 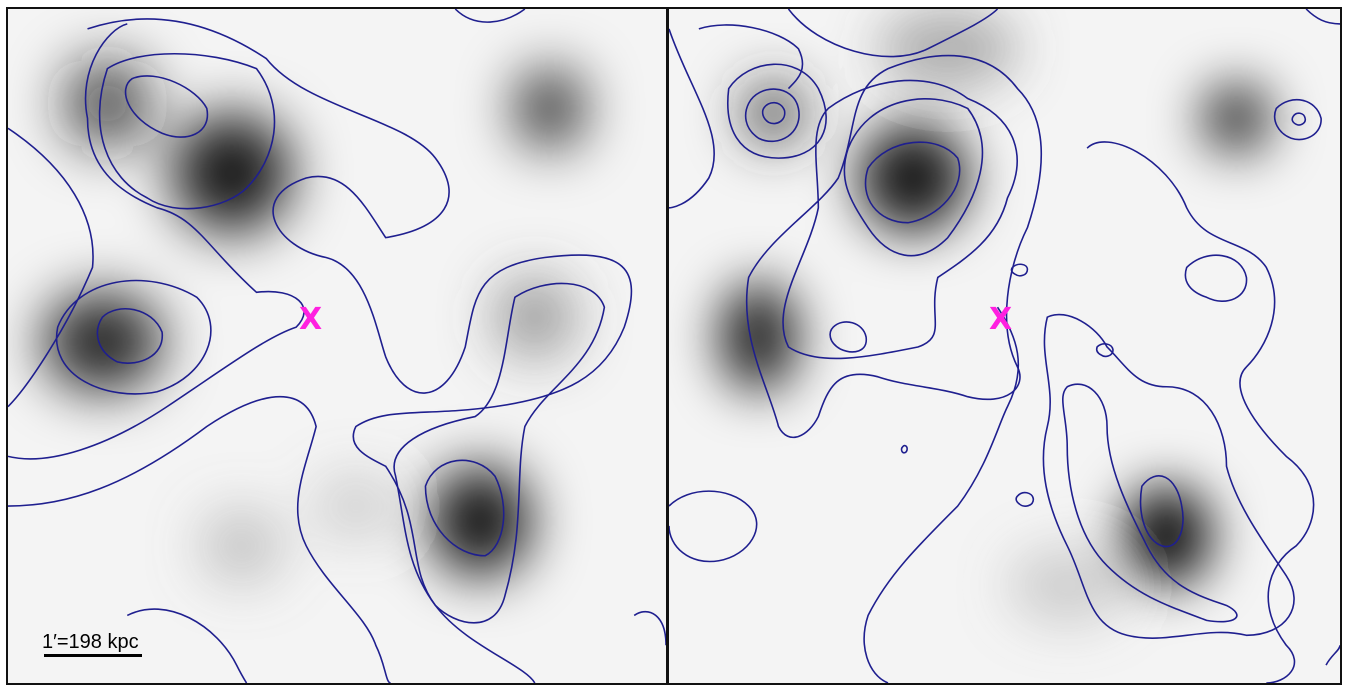 What do you see at coordinates (93, 655) in the screenshot?
I see `scale-bar` at bounding box center [93, 655].